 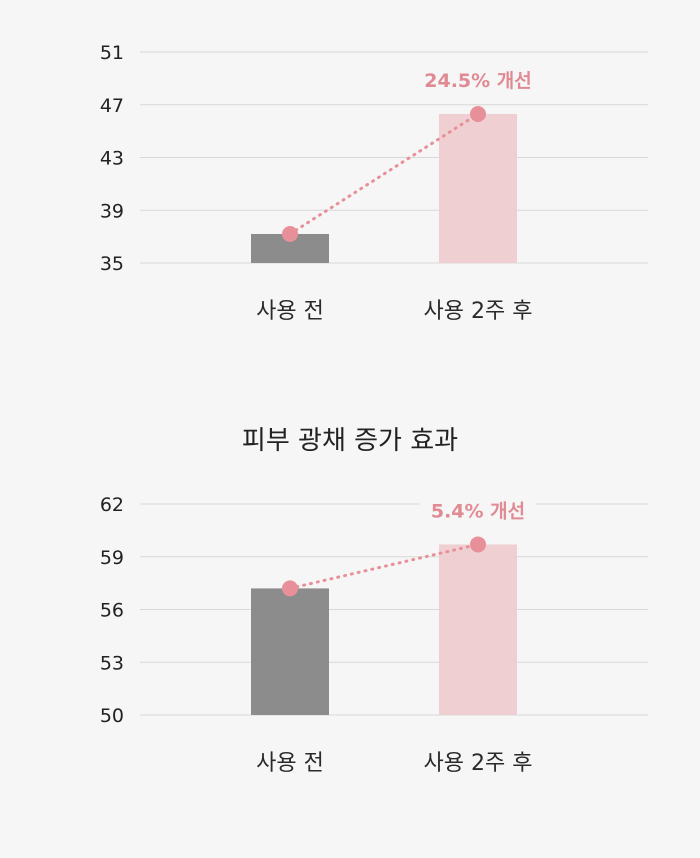 I want to click on y-tick-label: 56, so click(x=112, y=611).